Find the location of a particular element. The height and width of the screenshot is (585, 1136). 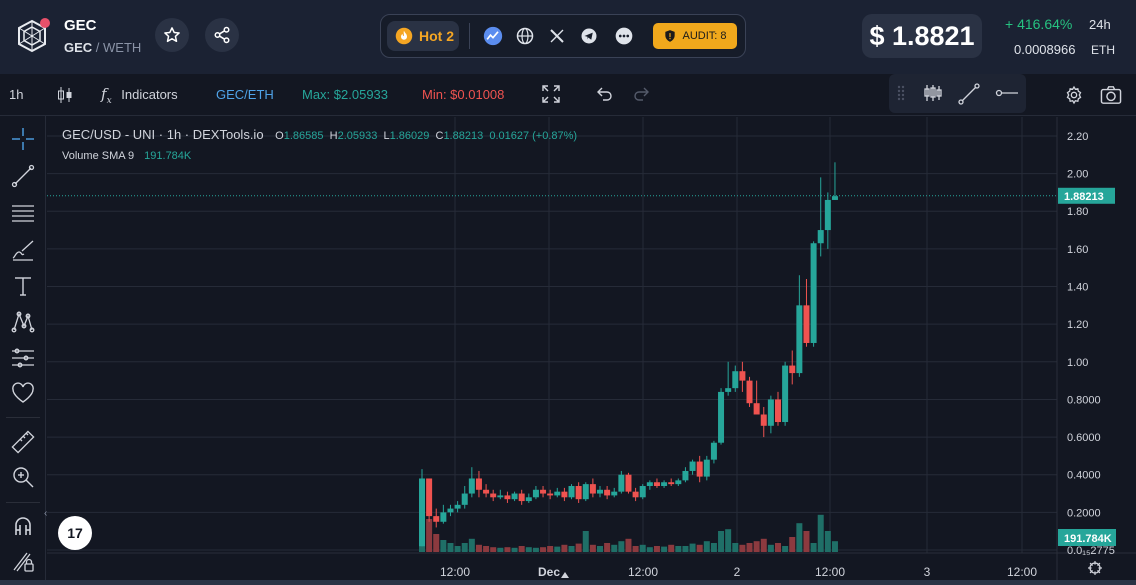

fib-tool is located at coordinates (23, 213).